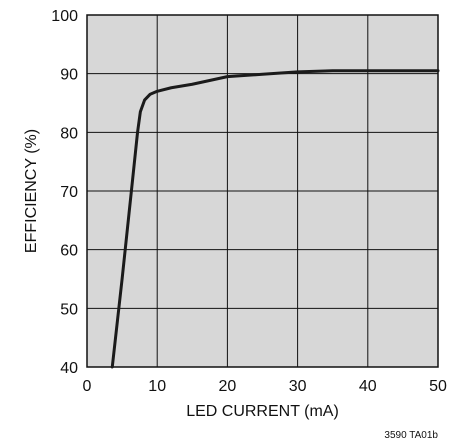 The width and height of the screenshot is (451, 443). What do you see at coordinates (157, 386) in the screenshot?
I see `x-tick-label: 10` at bounding box center [157, 386].